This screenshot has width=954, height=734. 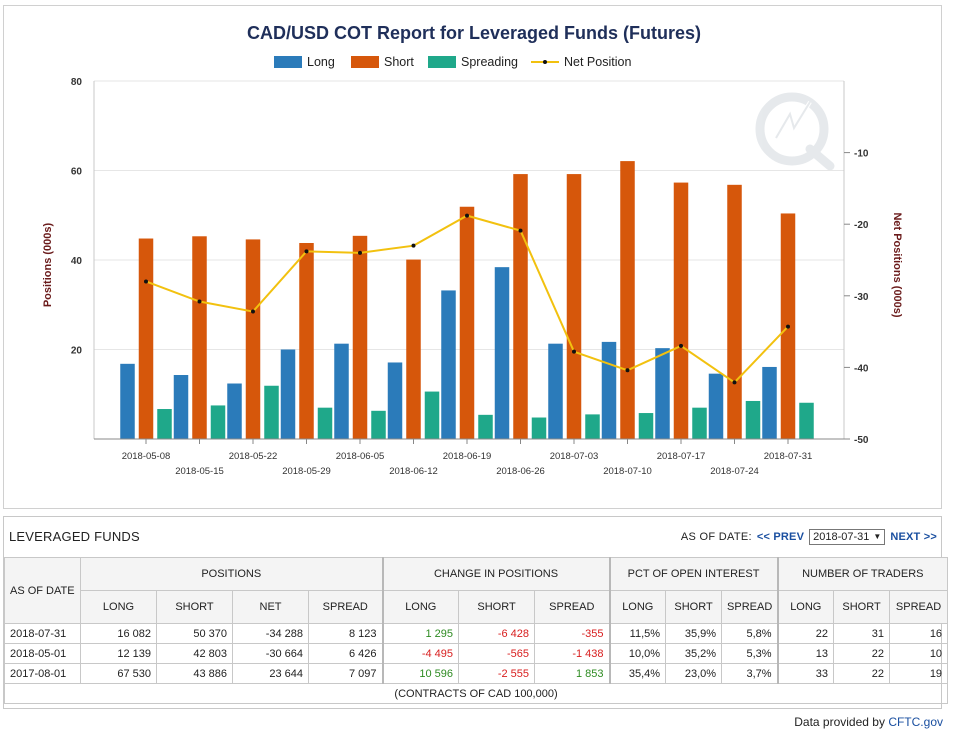 What do you see at coordinates (572, 653) in the screenshot?
I see `cell-c-spread: -1 438` at bounding box center [572, 653].